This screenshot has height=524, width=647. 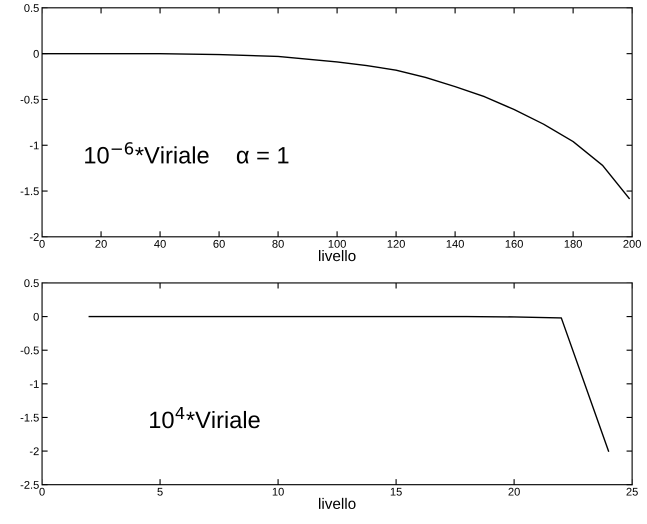 What do you see at coordinates (396, 244) in the screenshot?
I see `x-tick-label: 120` at bounding box center [396, 244].